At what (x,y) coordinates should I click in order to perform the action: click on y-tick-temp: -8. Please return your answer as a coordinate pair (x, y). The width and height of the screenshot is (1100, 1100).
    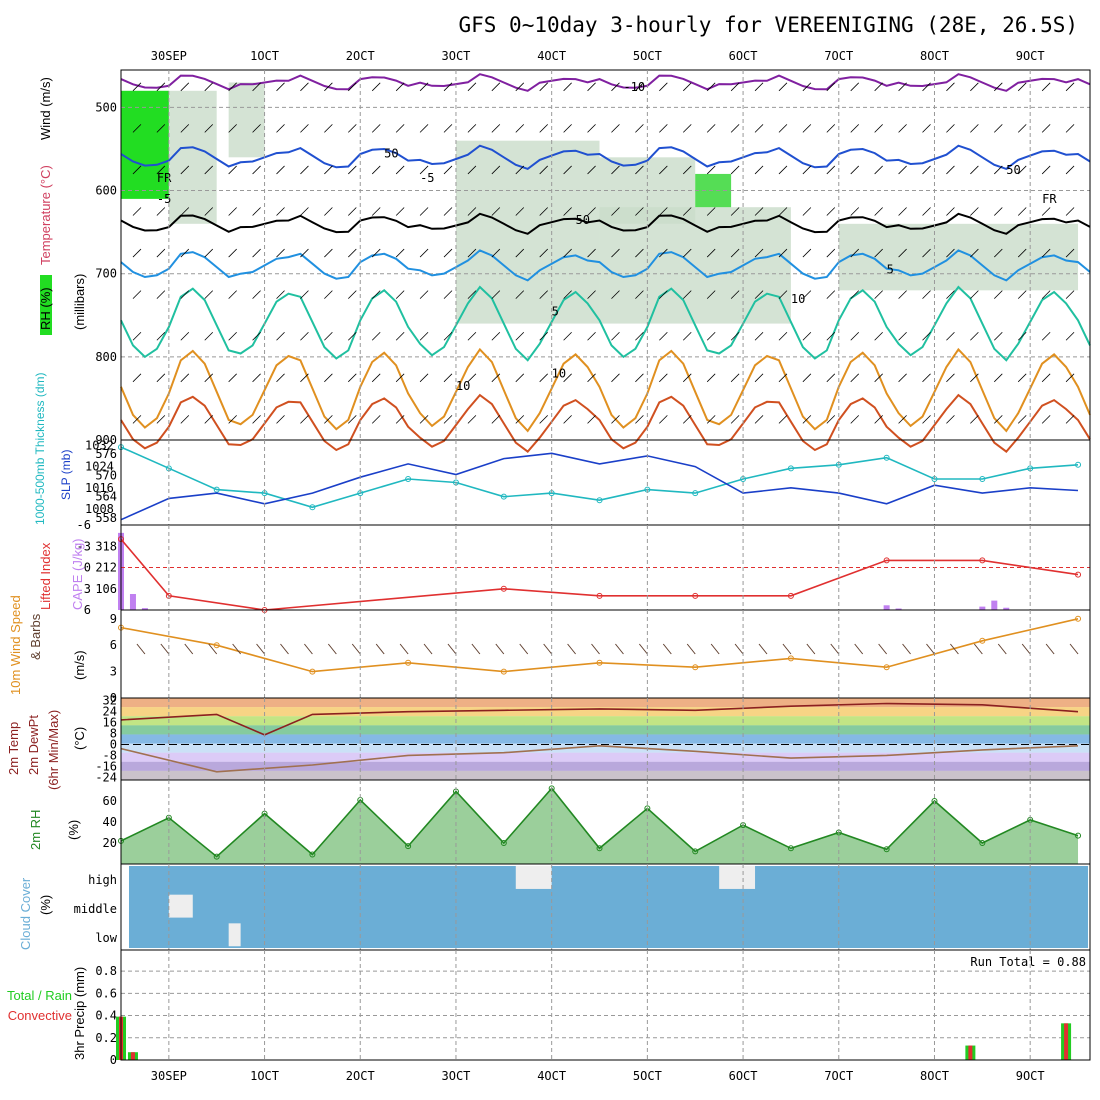
    Looking at the image, I should click on (110, 755).